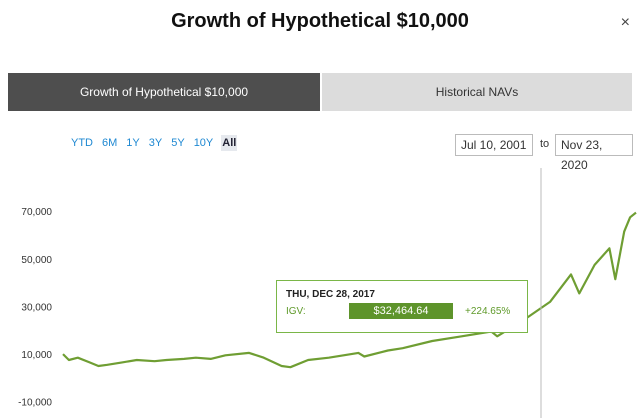 This screenshot has width=640, height=418. I want to click on y-tick-label: 70,000, so click(36, 212).